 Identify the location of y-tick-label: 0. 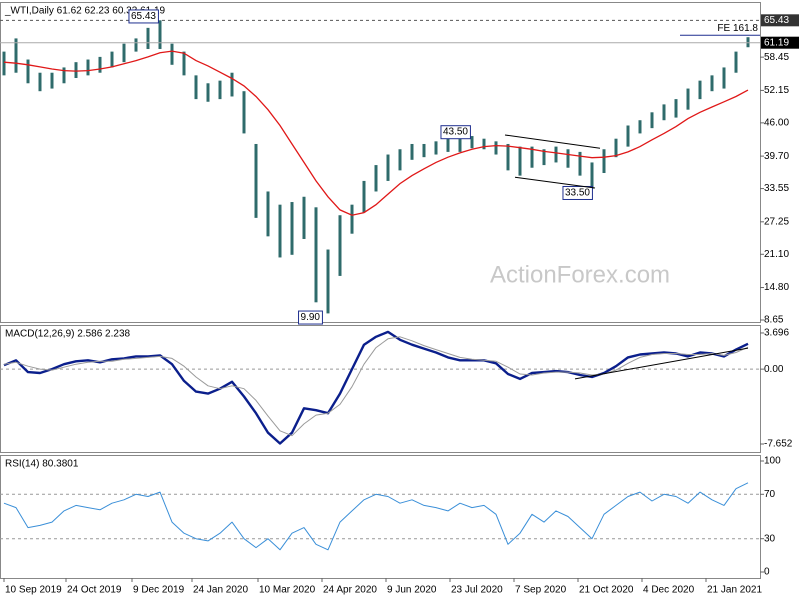
(767, 572).